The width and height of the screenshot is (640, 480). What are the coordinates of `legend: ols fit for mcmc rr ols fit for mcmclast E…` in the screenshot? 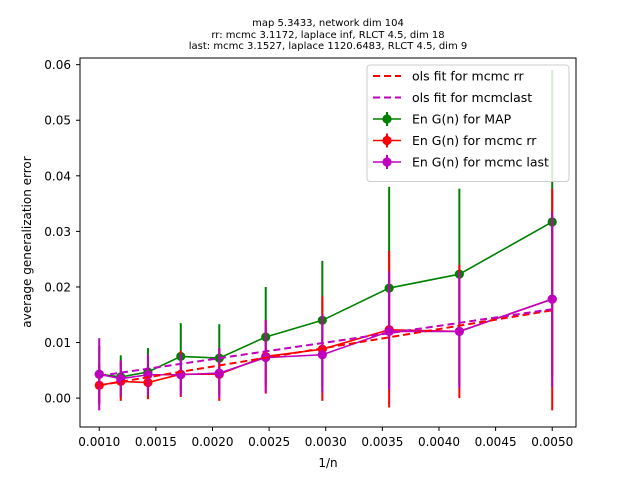 It's located at (468, 123).